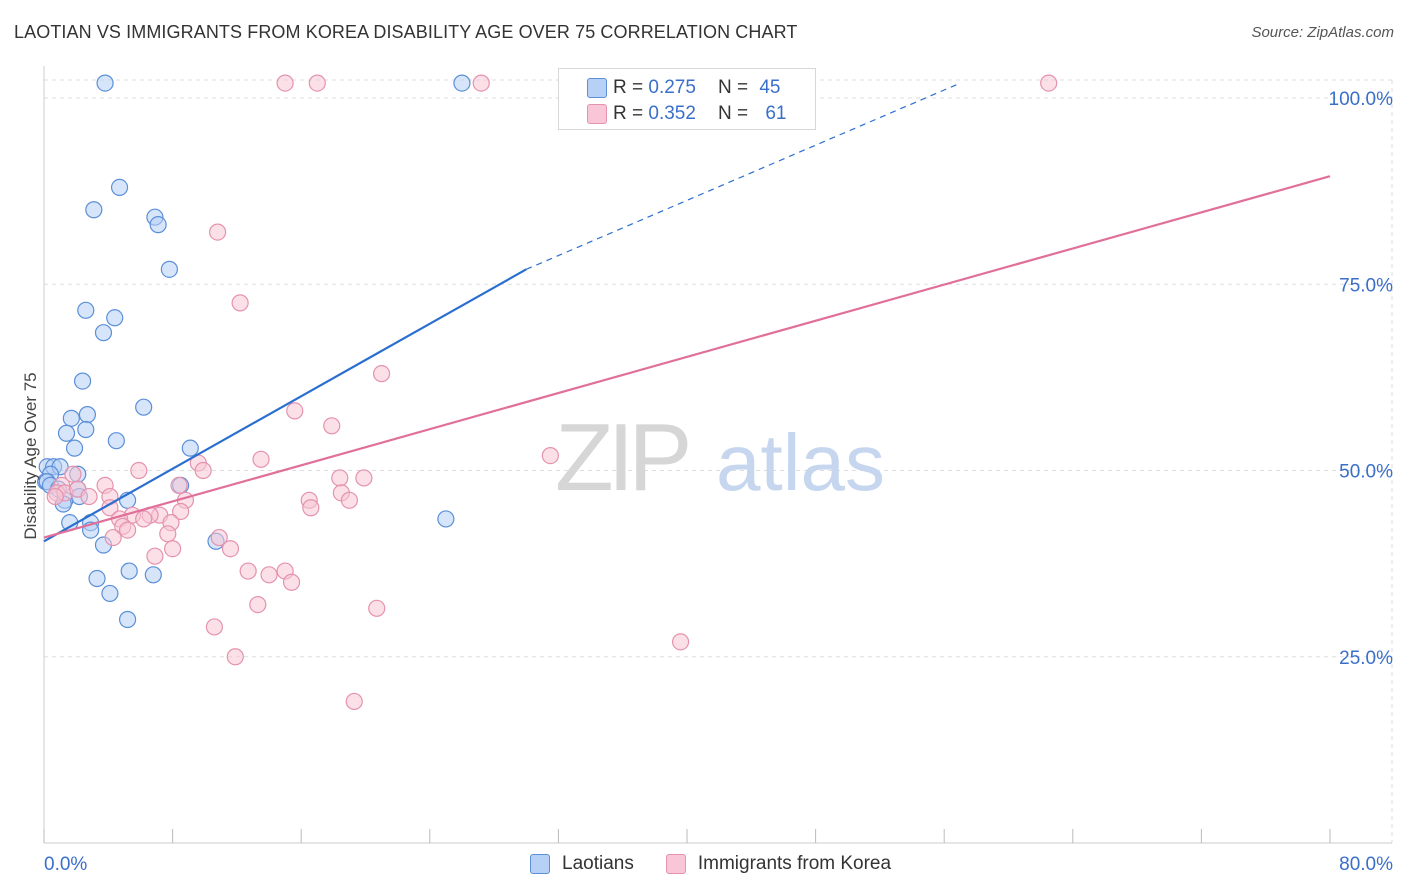  Describe the element at coordinates (1322, 32) in the screenshot. I see `source-label: Source: ZipAtlas.com` at that location.